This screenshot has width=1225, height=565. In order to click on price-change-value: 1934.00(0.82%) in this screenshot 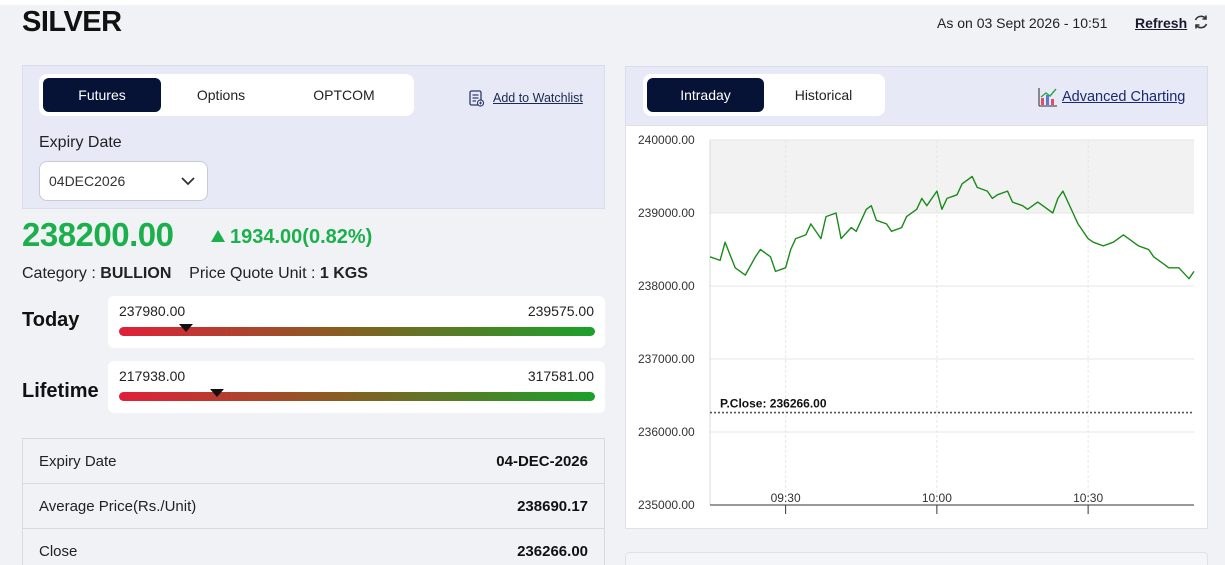, I will do `click(301, 237)`.